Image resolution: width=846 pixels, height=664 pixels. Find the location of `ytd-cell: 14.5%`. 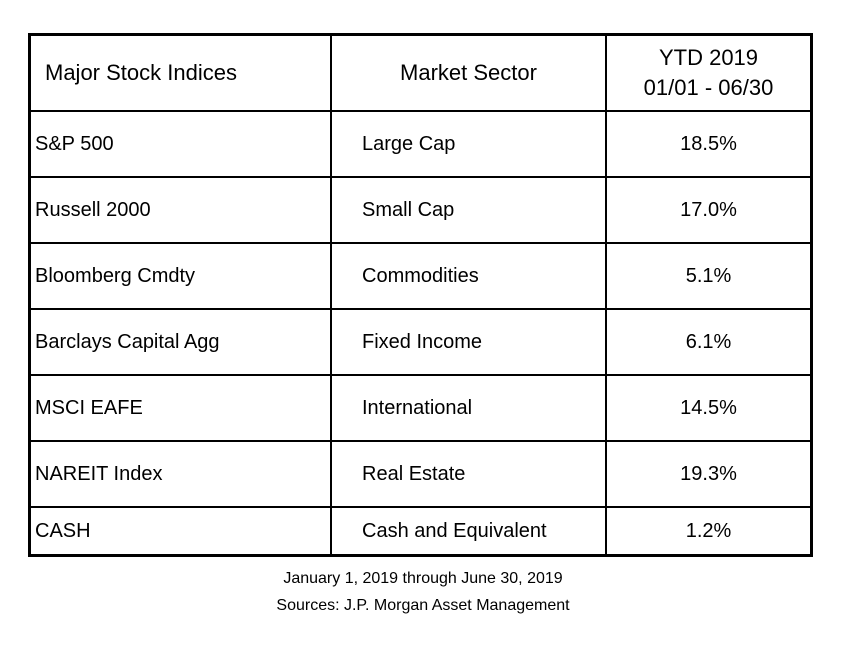

ytd-cell: 14.5% is located at coordinates (709, 408).